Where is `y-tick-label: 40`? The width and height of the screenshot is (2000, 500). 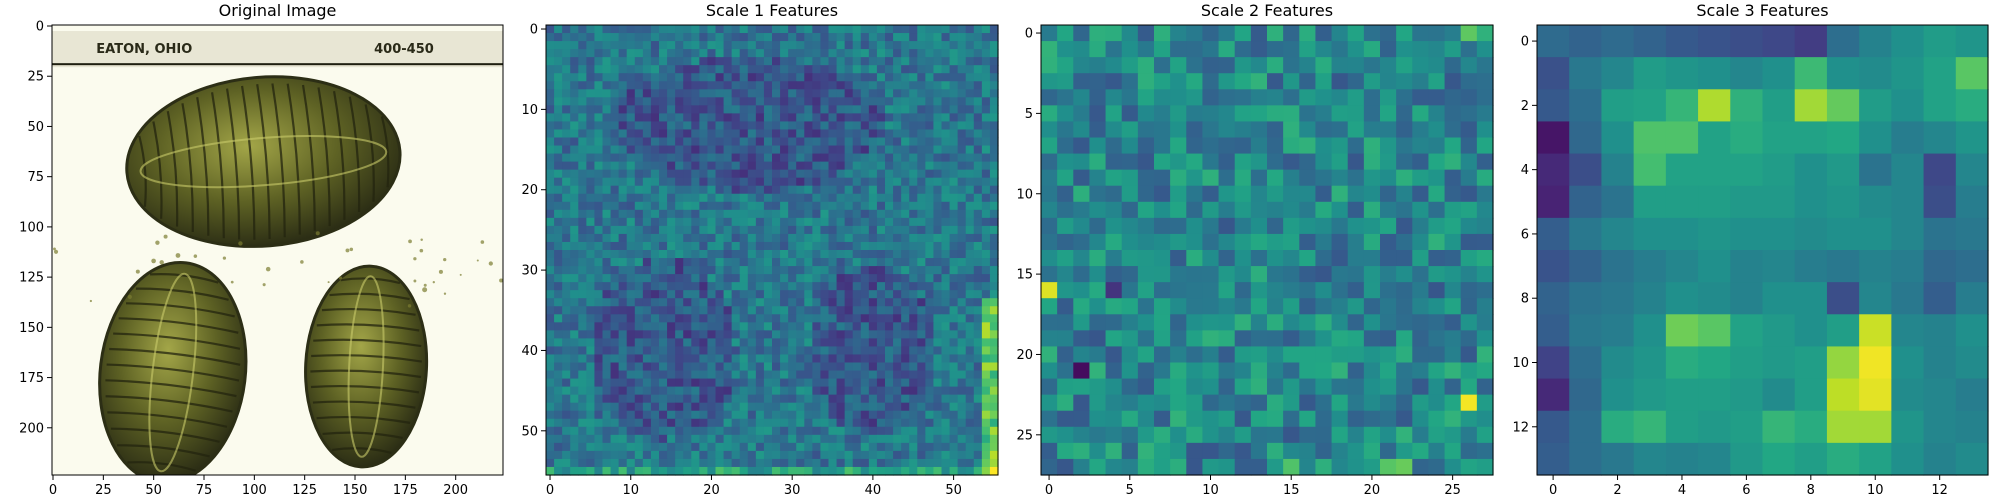
y-tick-label: 40 is located at coordinates (529, 351).